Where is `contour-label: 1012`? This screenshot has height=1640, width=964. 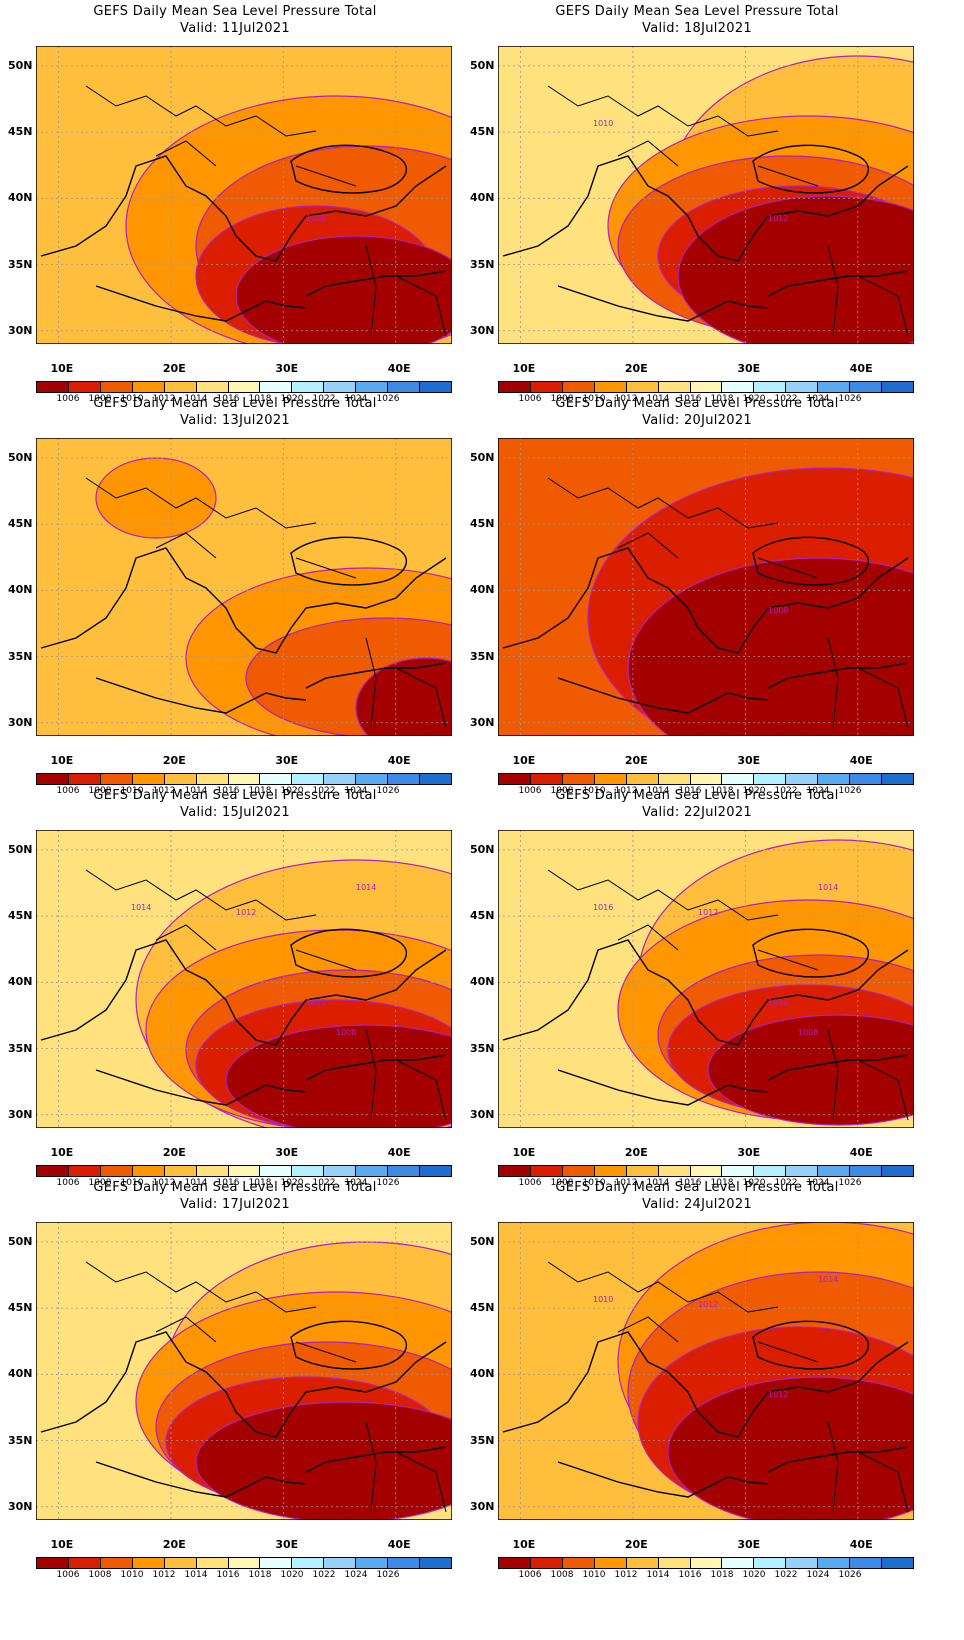
contour-label: 1012 is located at coordinates (708, 912).